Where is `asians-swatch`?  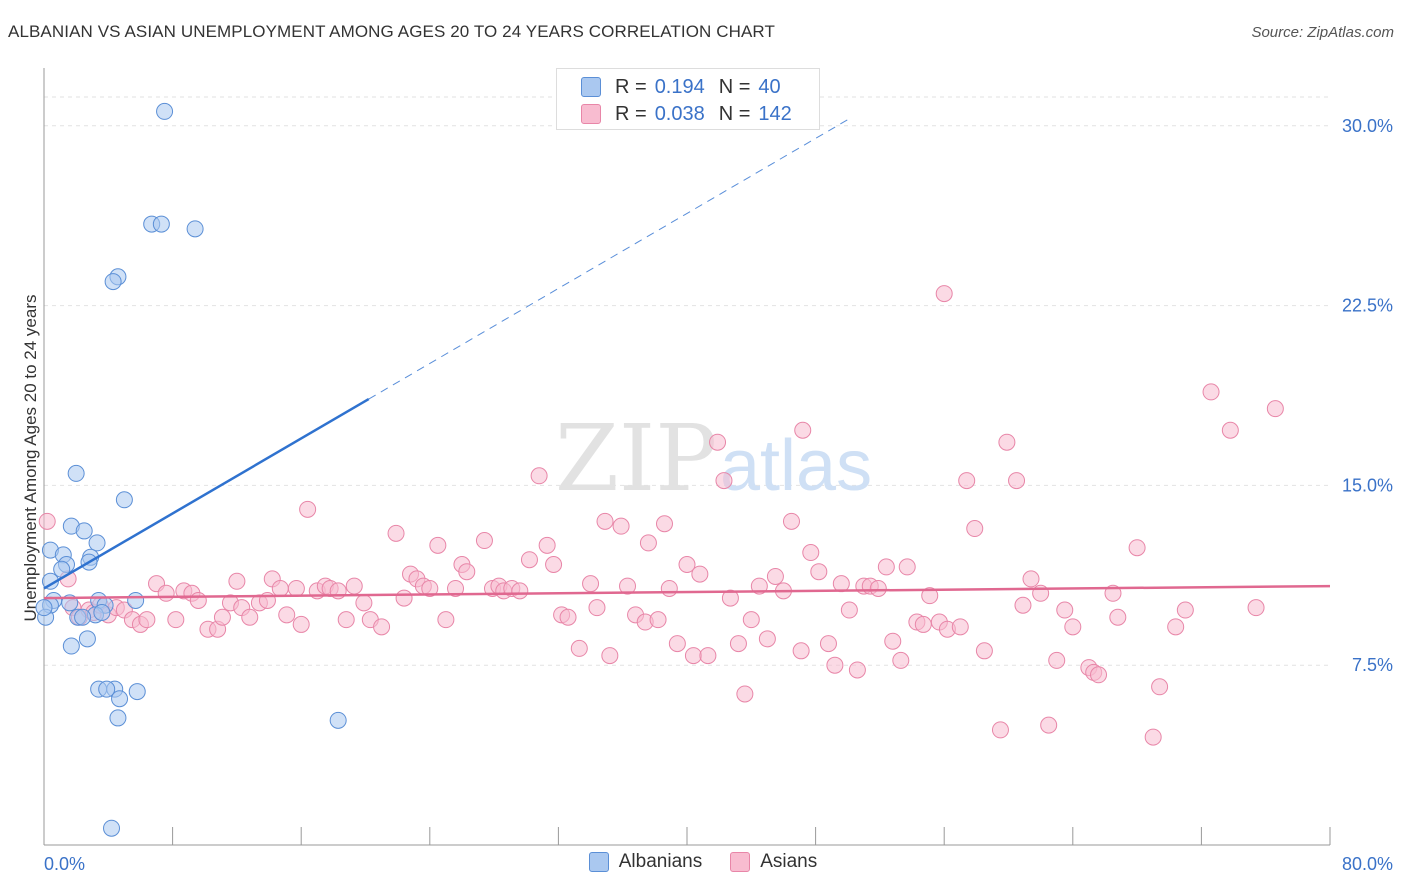
asians-swatch is located at coordinates (591, 114).